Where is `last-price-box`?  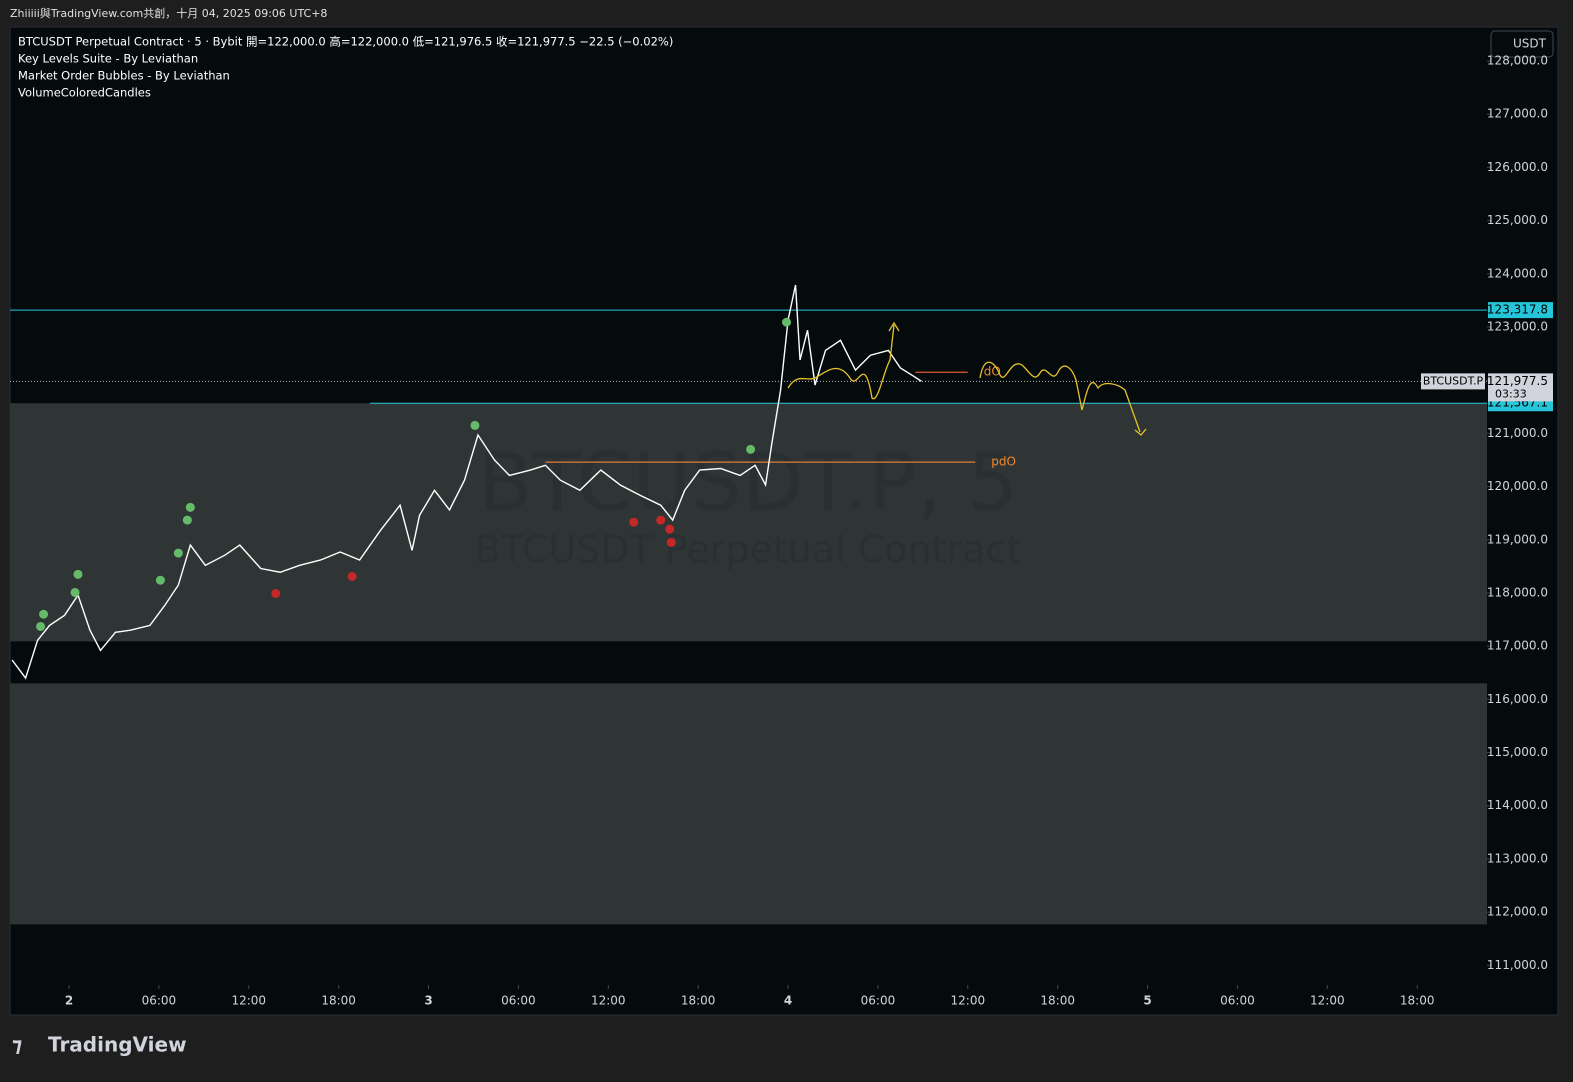
last-price-box is located at coordinates (1520, 387).